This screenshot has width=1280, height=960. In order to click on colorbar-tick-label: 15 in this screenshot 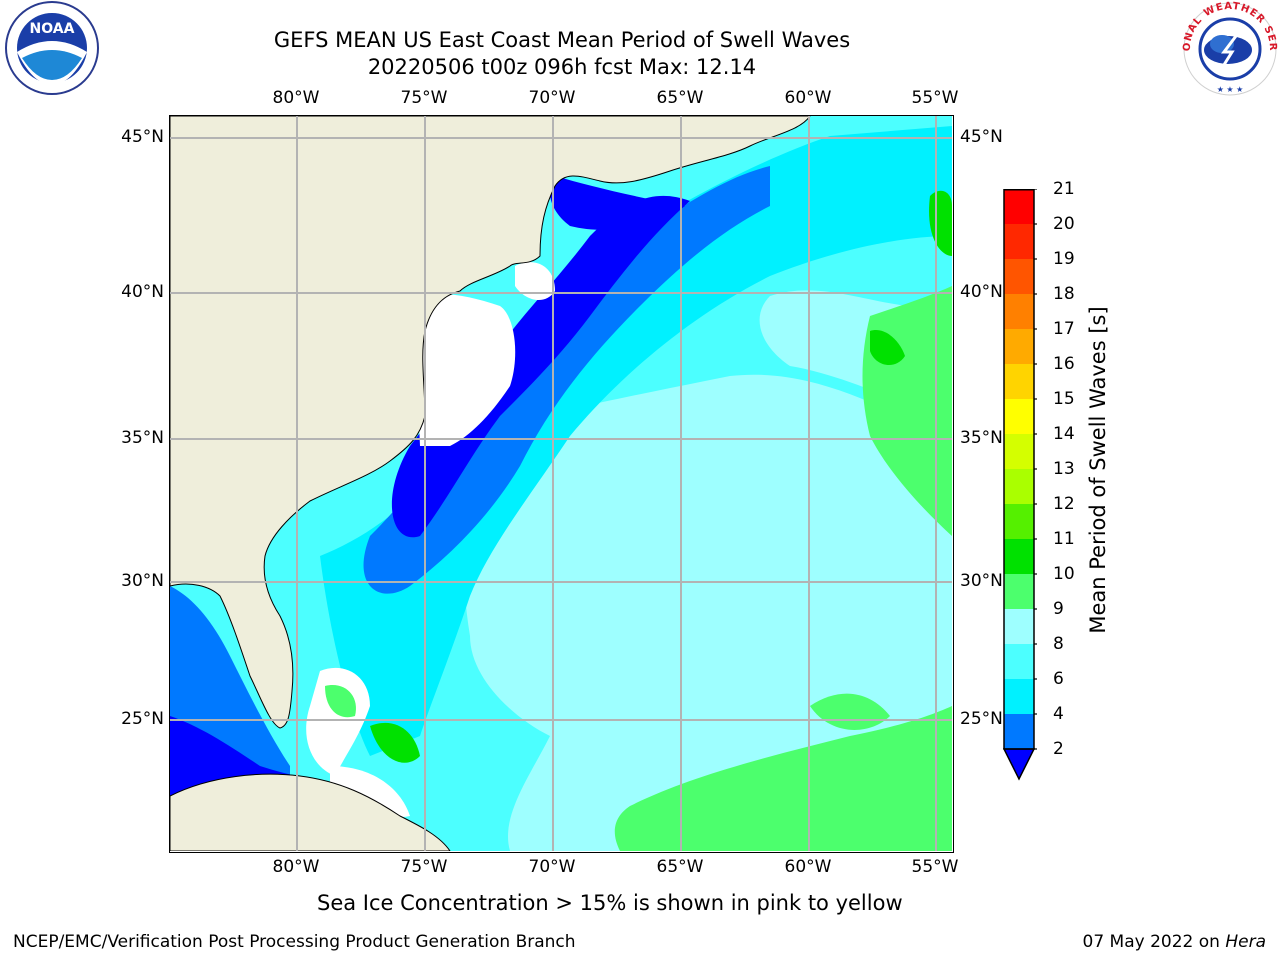, I will do `click(1064, 399)`.